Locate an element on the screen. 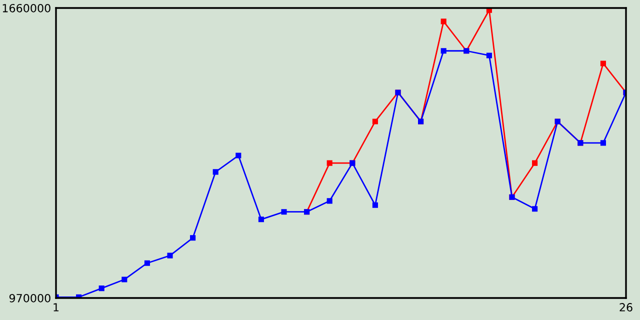  x-tick-label: 26 is located at coordinates (626, 307).